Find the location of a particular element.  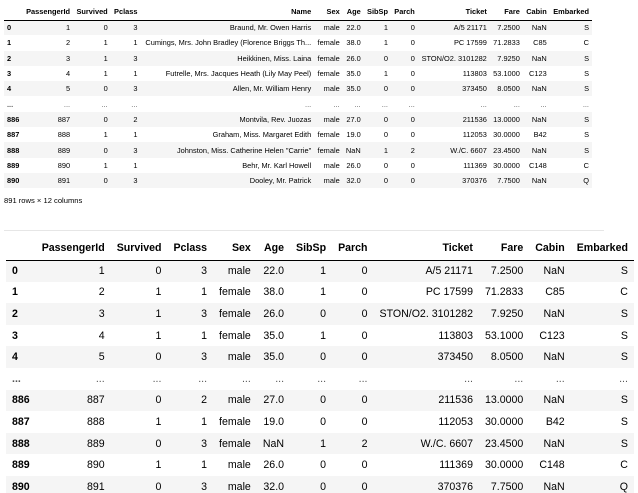

column-header: Embarked is located at coordinates (602, 249).